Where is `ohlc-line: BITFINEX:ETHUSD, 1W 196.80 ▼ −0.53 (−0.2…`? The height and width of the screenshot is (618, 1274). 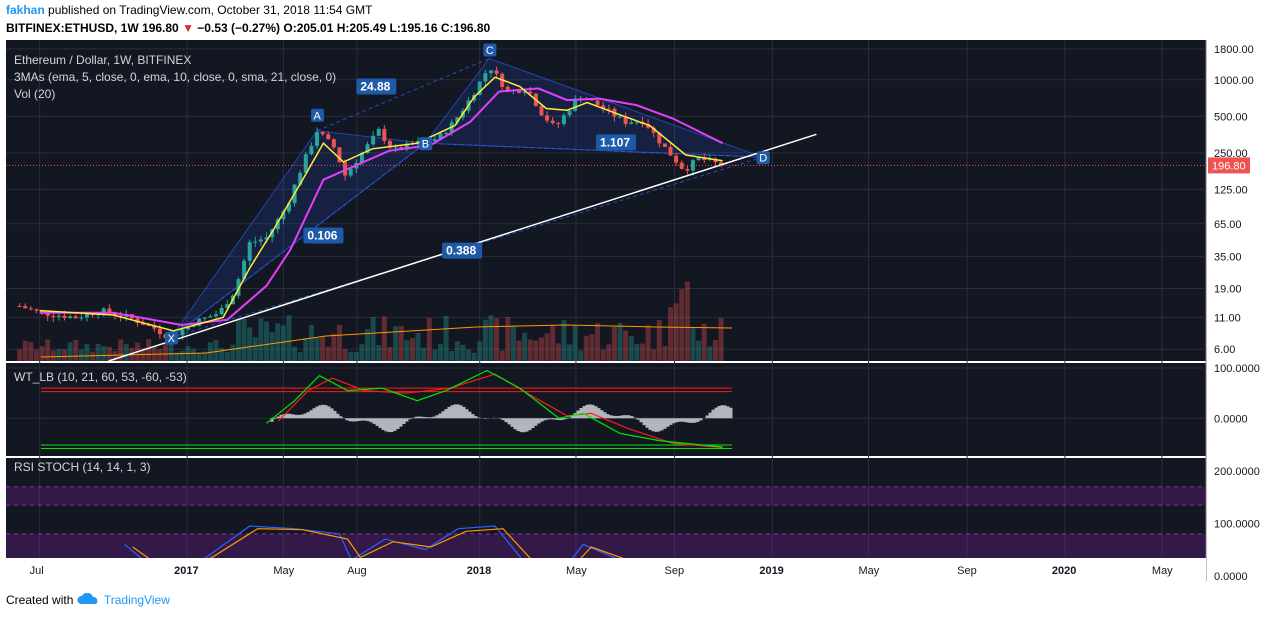
ohlc-line: BITFINEX:ETHUSD, 1W 196.80 ▼ −0.53 (−0.2… is located at coordinates (248, 28).